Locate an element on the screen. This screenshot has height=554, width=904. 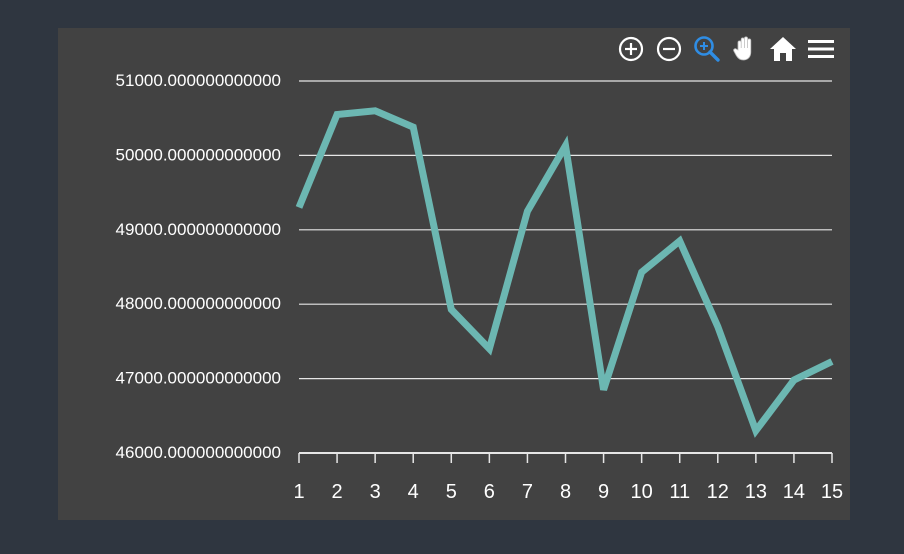
menu-icon is located at coordinates (821, 49).